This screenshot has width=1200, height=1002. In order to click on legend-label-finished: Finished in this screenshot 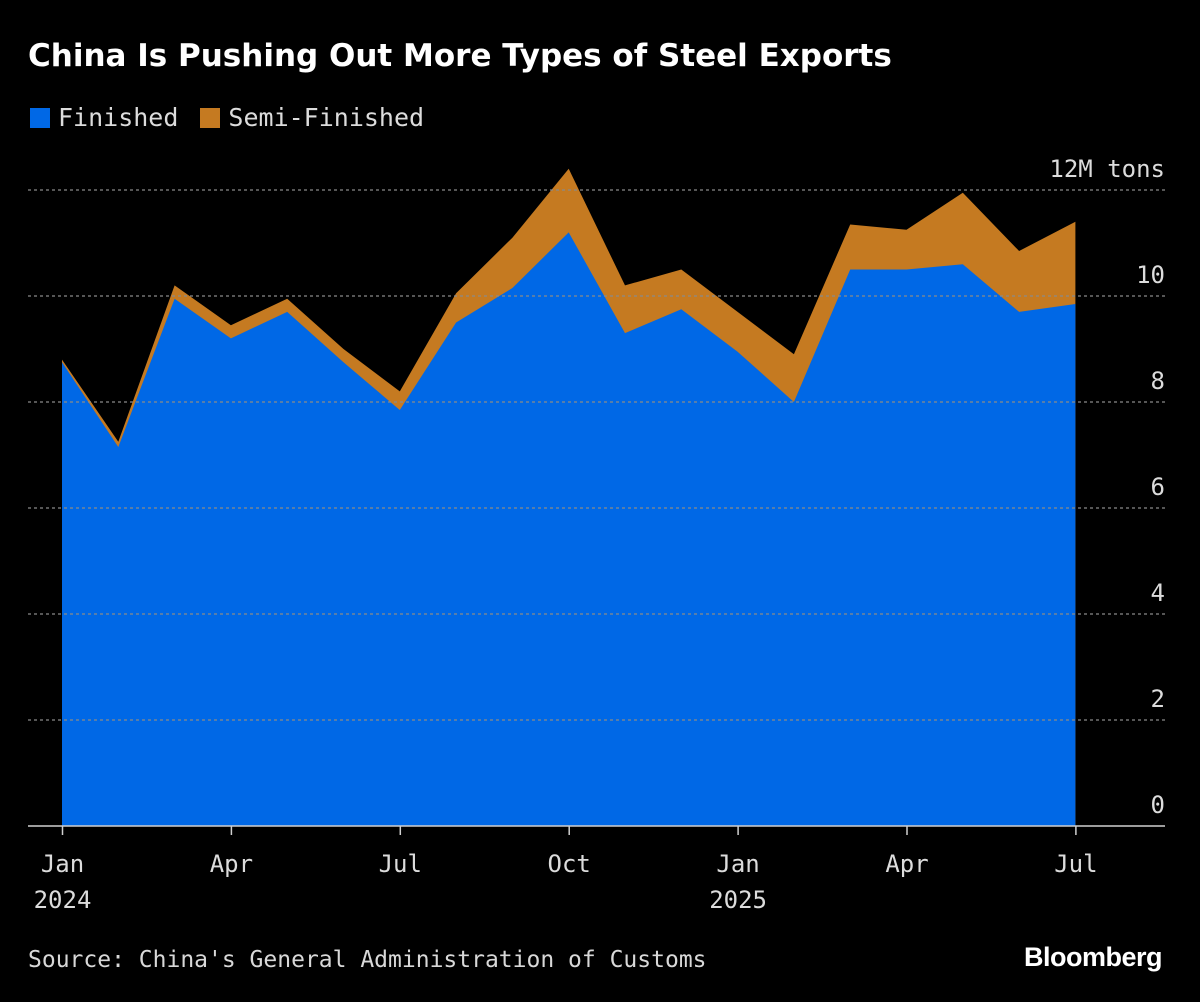, I will do `click(118, 117)`.